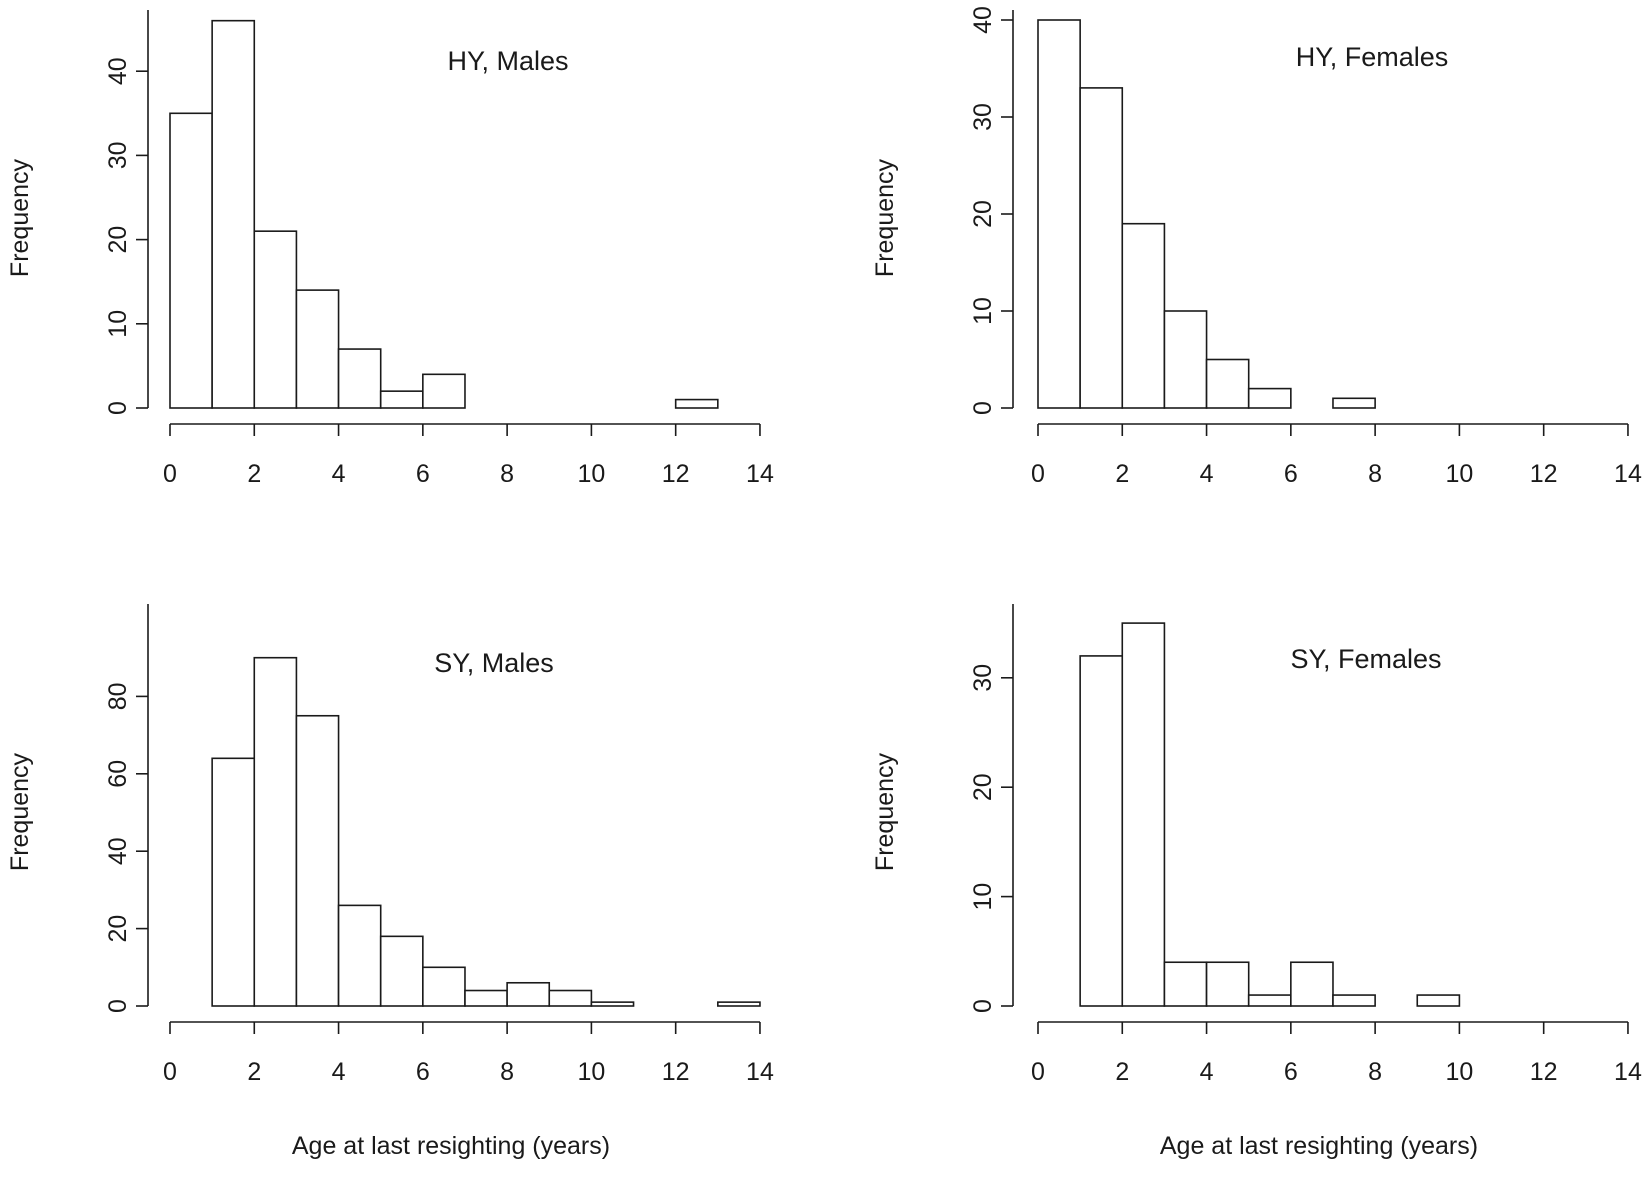 The image size is (1651, 1178). I want to click on panel-annotation: HY, Females, so click(1372, 57).